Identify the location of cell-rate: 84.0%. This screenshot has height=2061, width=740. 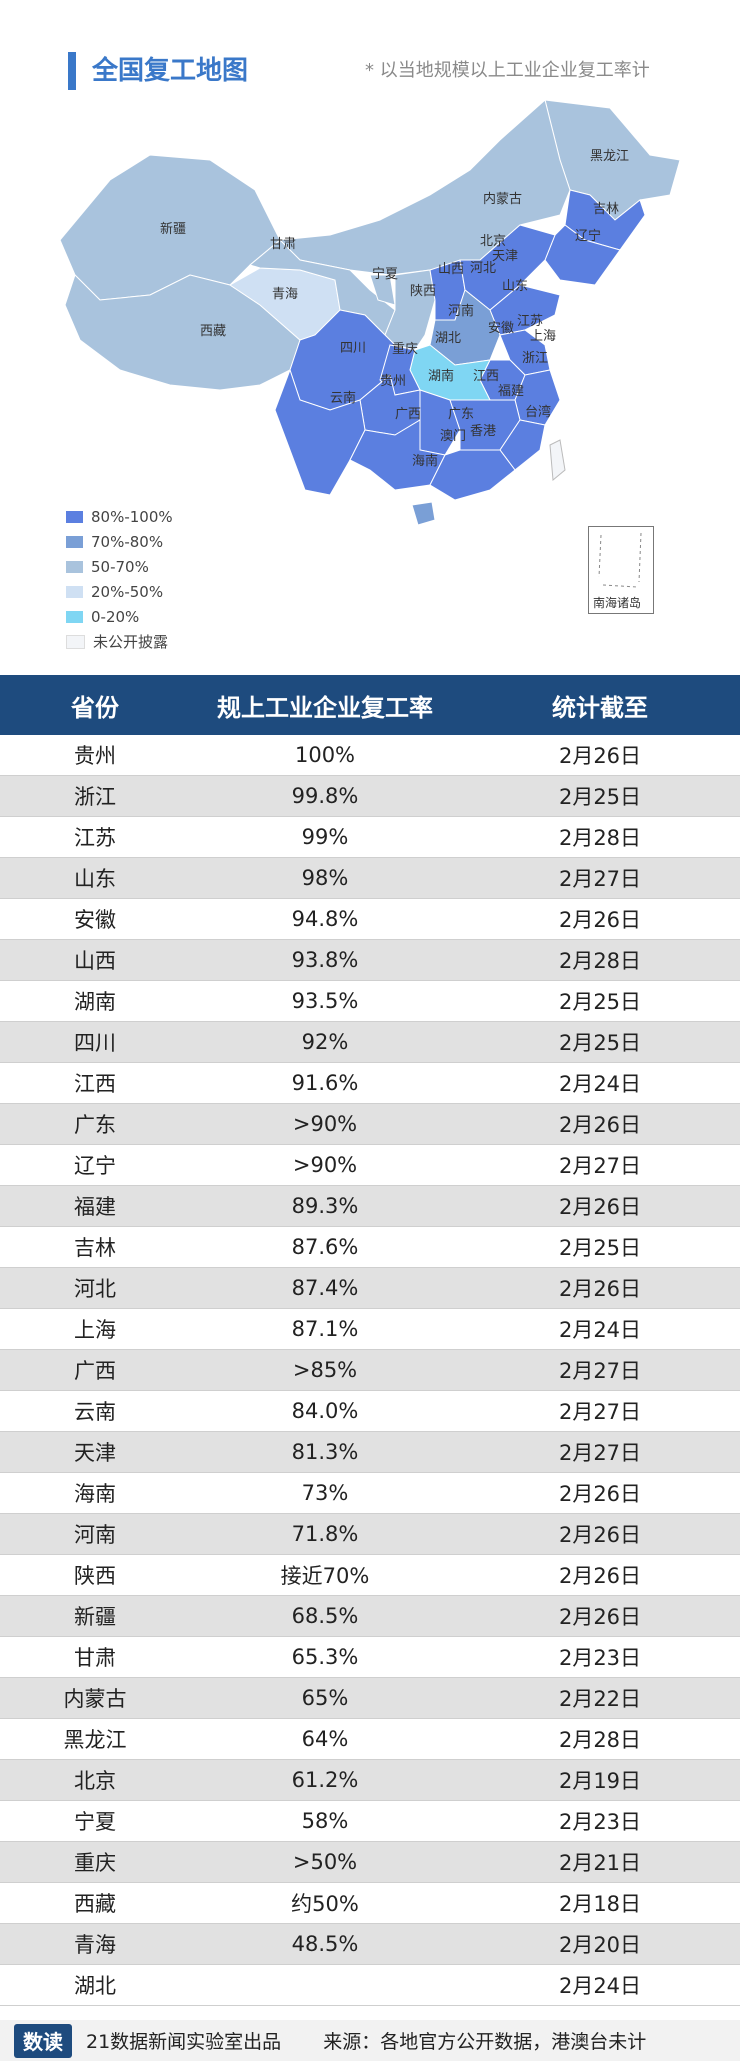
(325, 1411).